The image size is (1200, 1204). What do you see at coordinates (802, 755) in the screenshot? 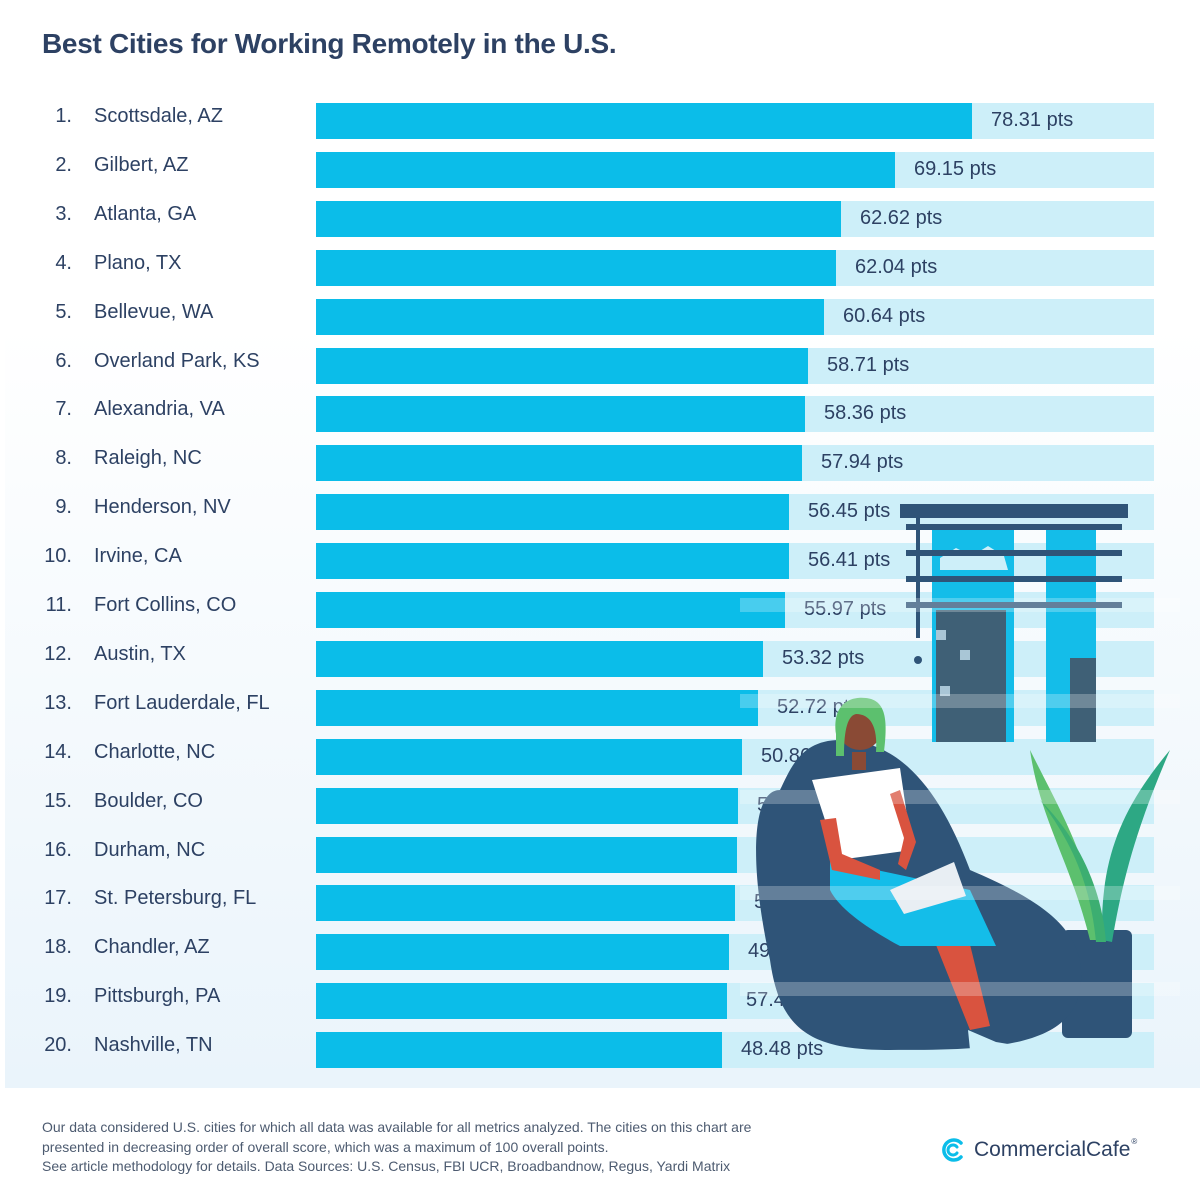
I see `value-label: 50.86 pts` at bounding box center [802, 755].